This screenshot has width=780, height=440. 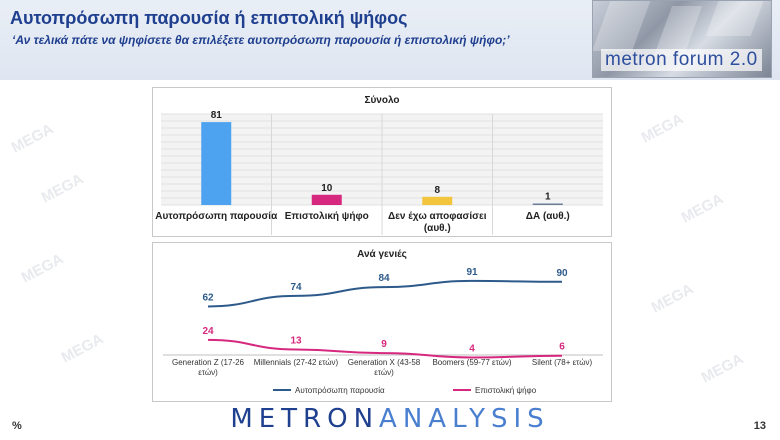 I want to click on data-label: 62, so click(x=208, y=297).